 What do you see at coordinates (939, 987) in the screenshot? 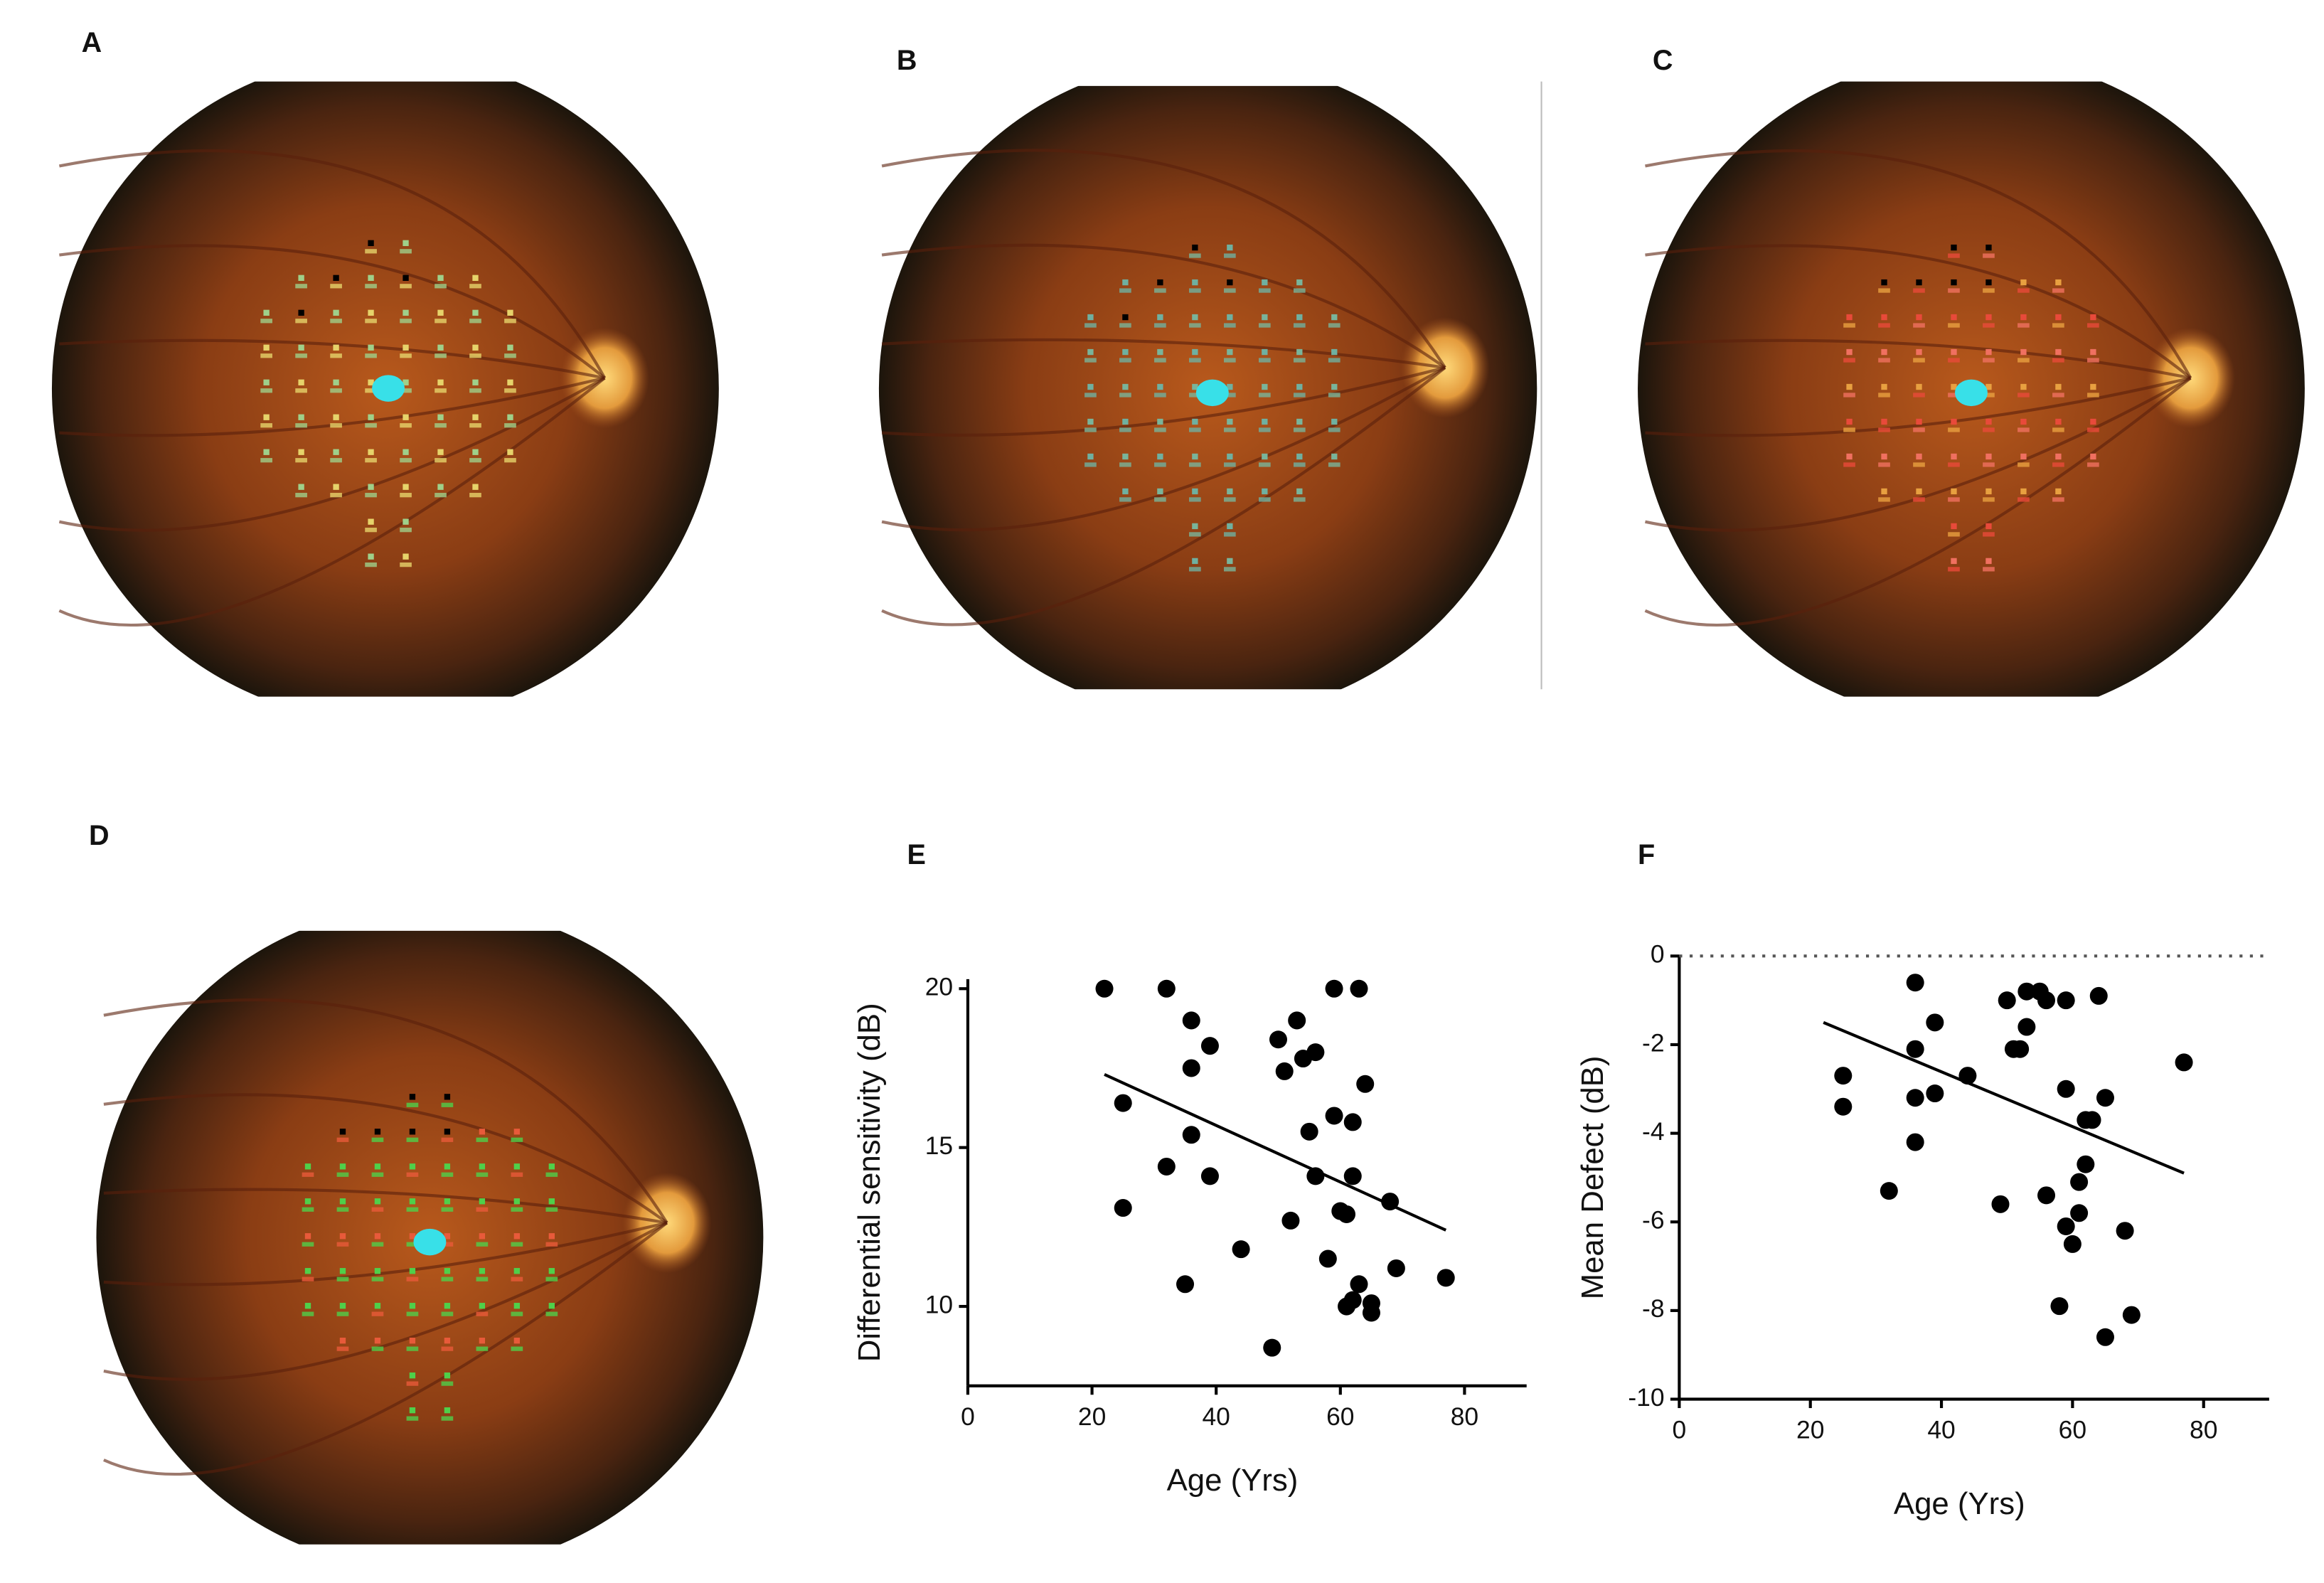
I see `y-tick-label: 20` at bounding box center [939, 987].